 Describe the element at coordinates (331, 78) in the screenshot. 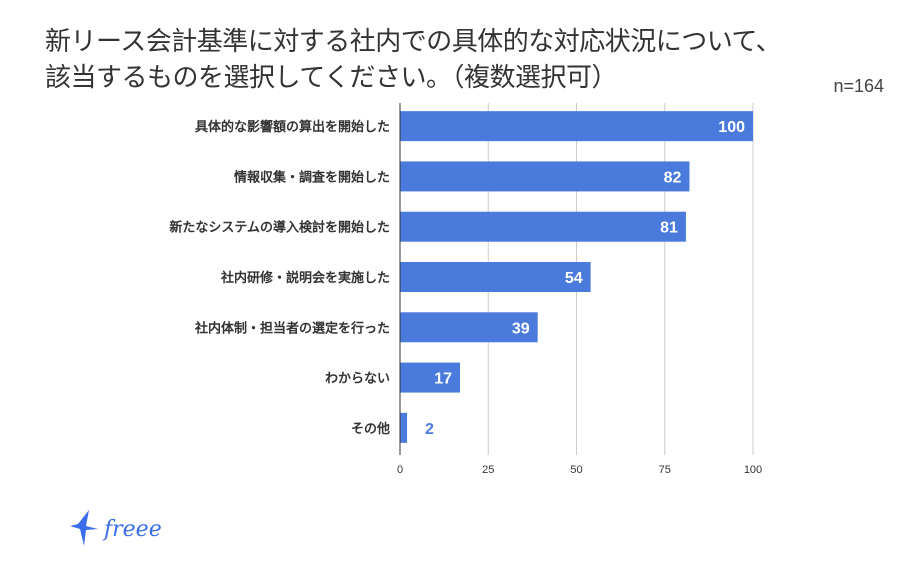

I see `title-line-2: 該当するものを選択してください。（複数選択可）` at that location.